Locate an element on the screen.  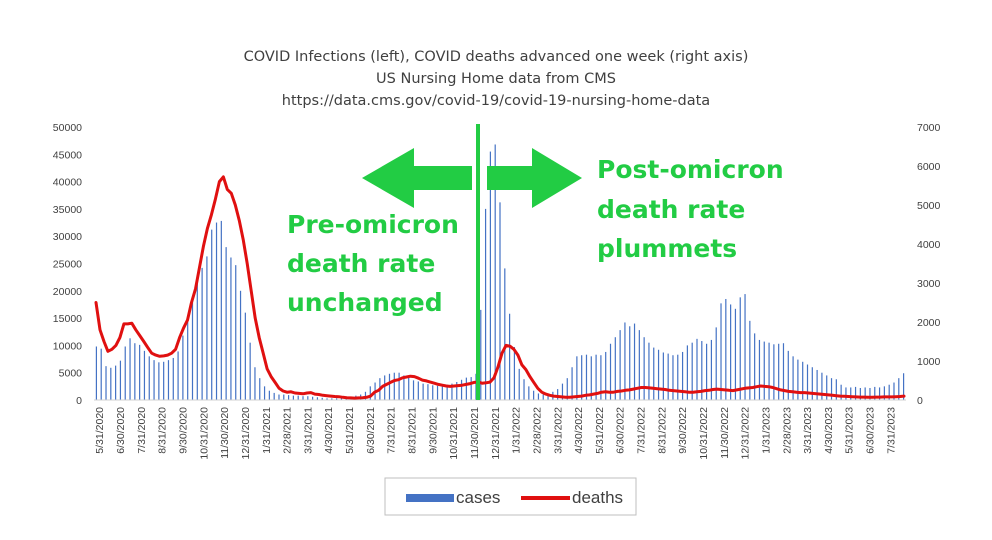
x-tick-label: 9/30/2021 is located at coordinates (433, 430).